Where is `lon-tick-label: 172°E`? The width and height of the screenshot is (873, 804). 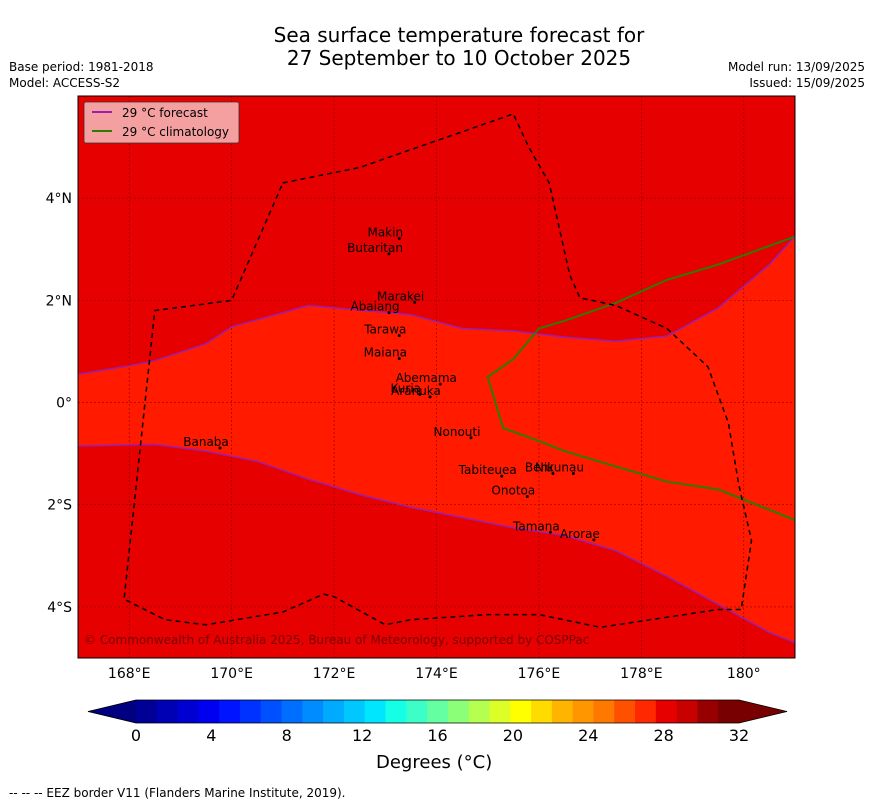 lon-tick-label: 172°E is located at coordinates (334, 674).